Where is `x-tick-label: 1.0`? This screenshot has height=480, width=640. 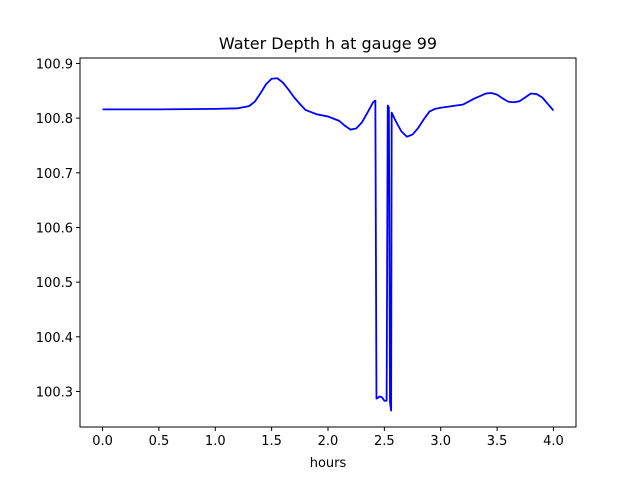 x-tick-label: 1.0 is located at coordinates (215, 441).